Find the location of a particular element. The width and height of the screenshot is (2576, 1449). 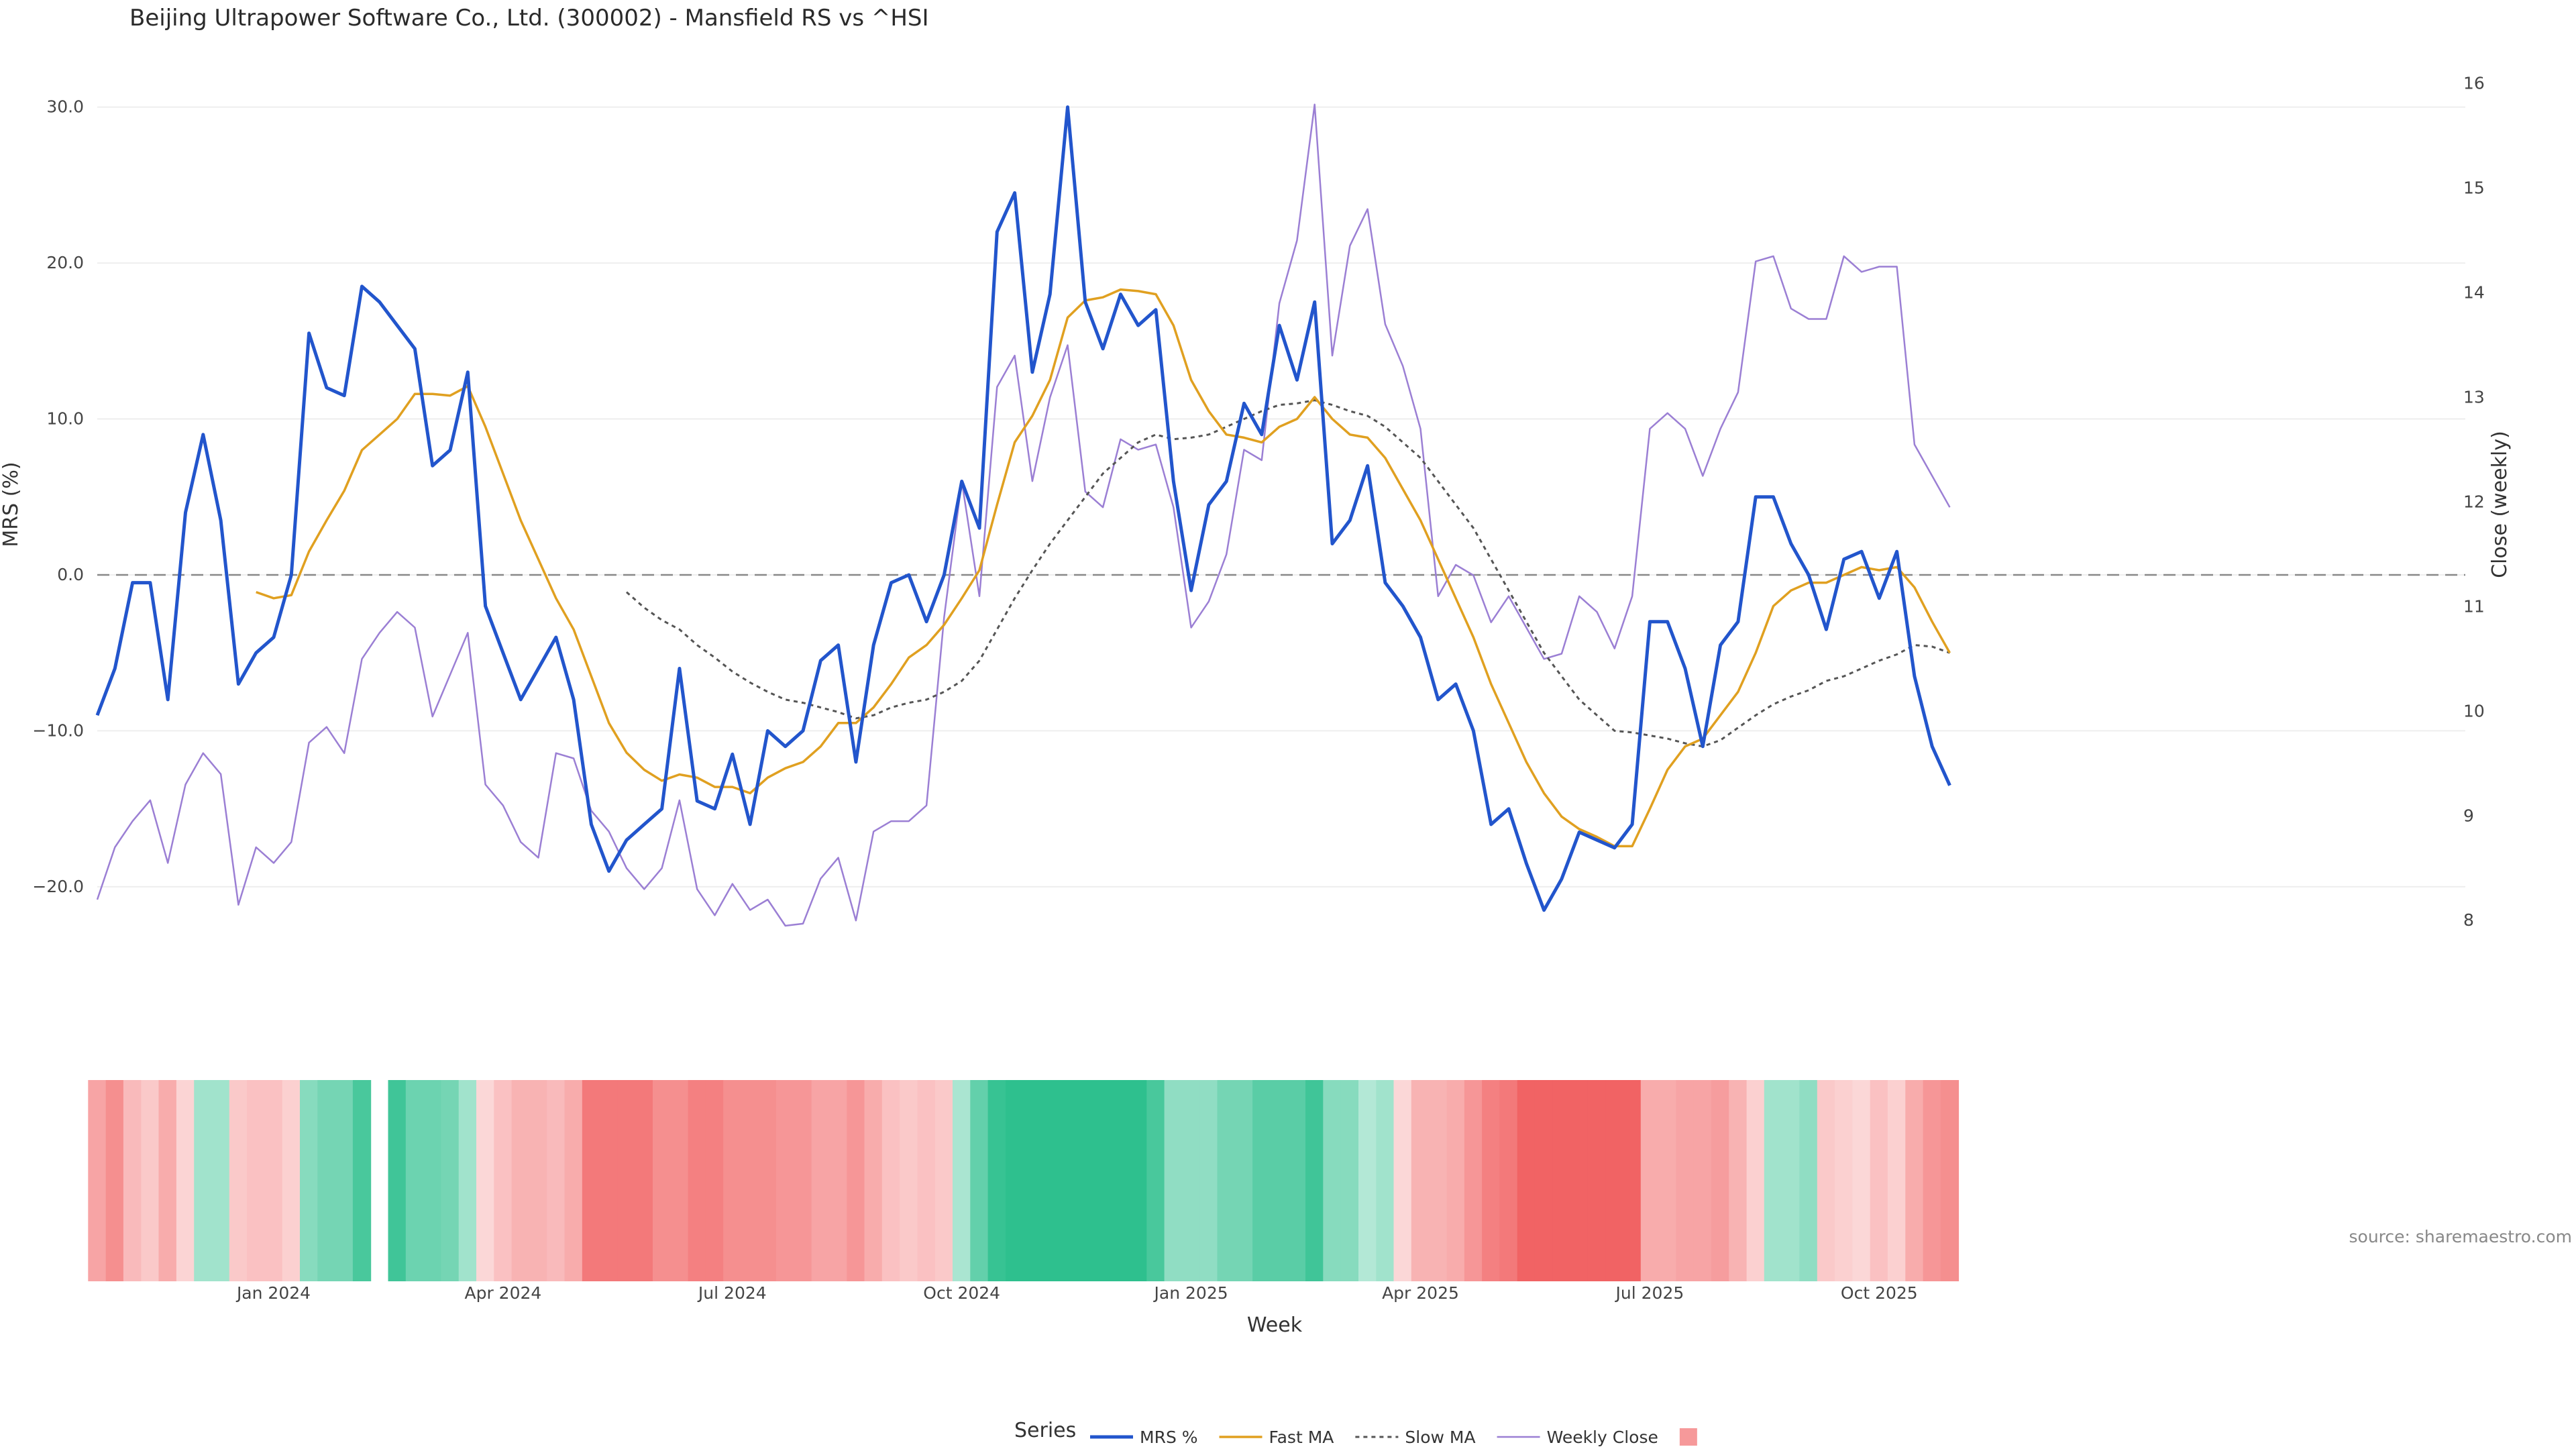

legend-label: Slow MA is located at coordinates (1440, 1437).